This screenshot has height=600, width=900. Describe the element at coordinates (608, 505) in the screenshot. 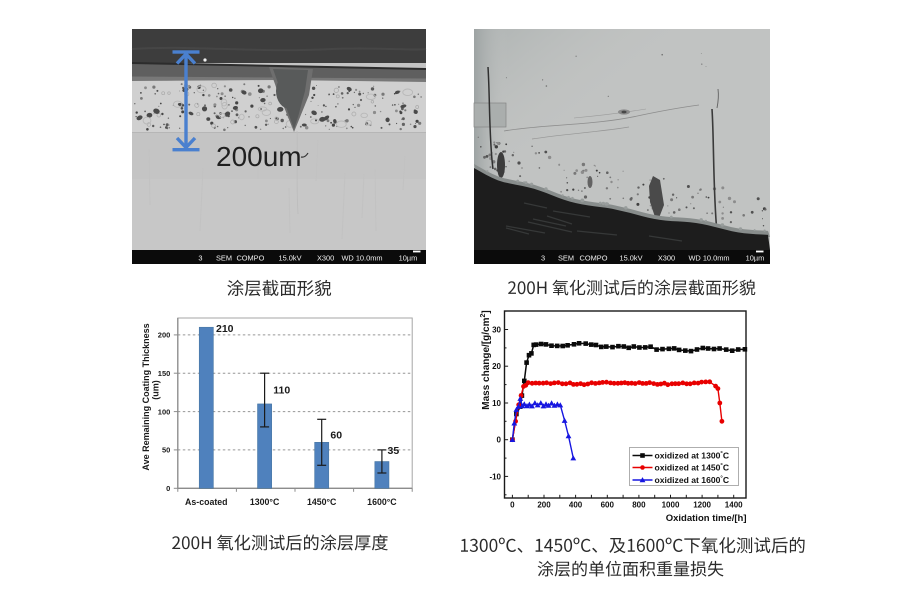

I see `svg-text: 600` at that location.